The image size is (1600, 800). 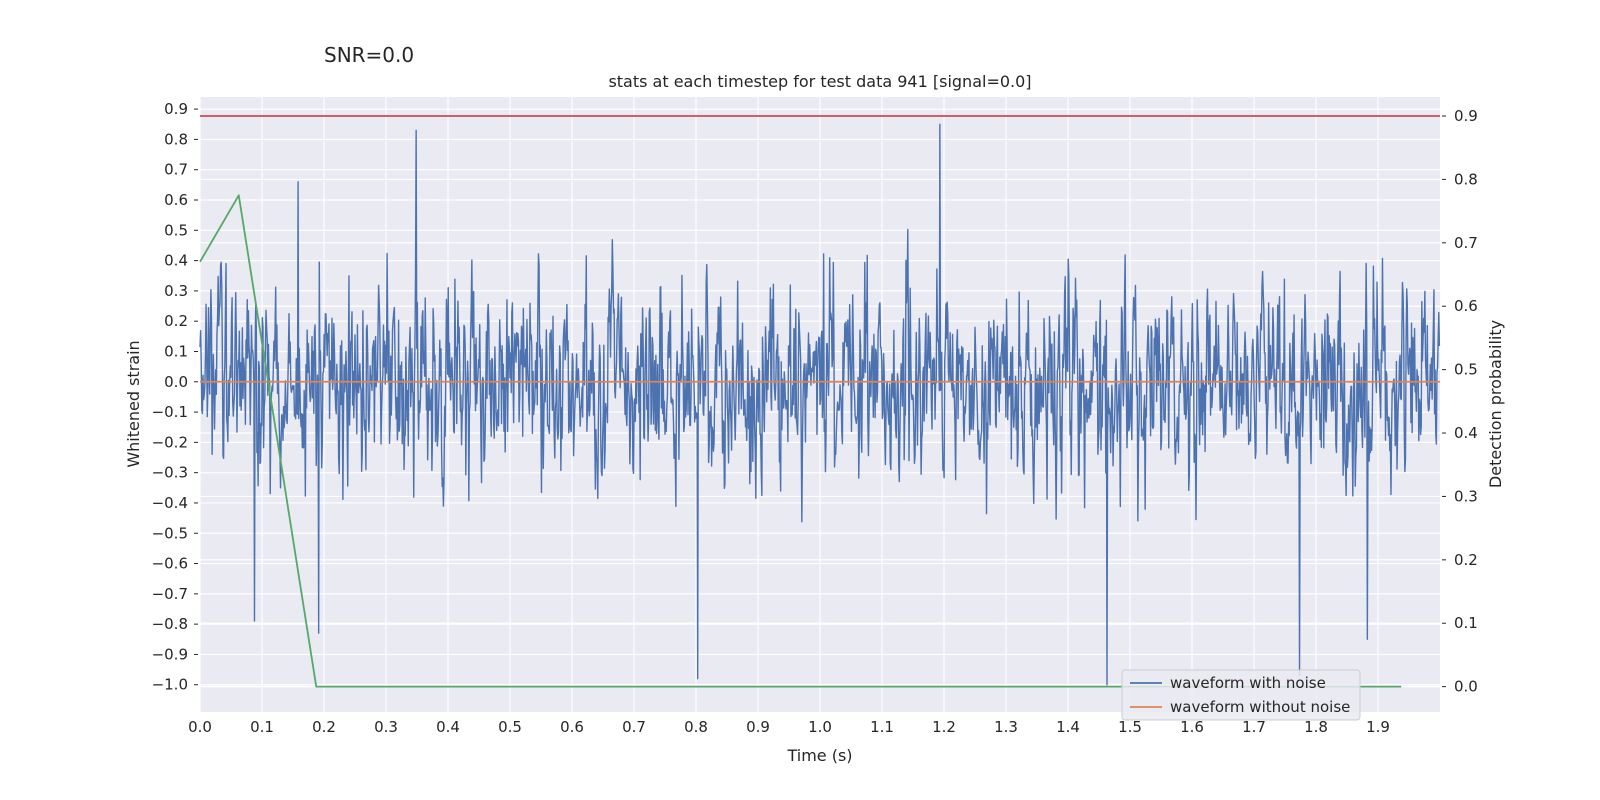 I want to click on y-left-tick-label: −1.0, so click(x=170, y=685).